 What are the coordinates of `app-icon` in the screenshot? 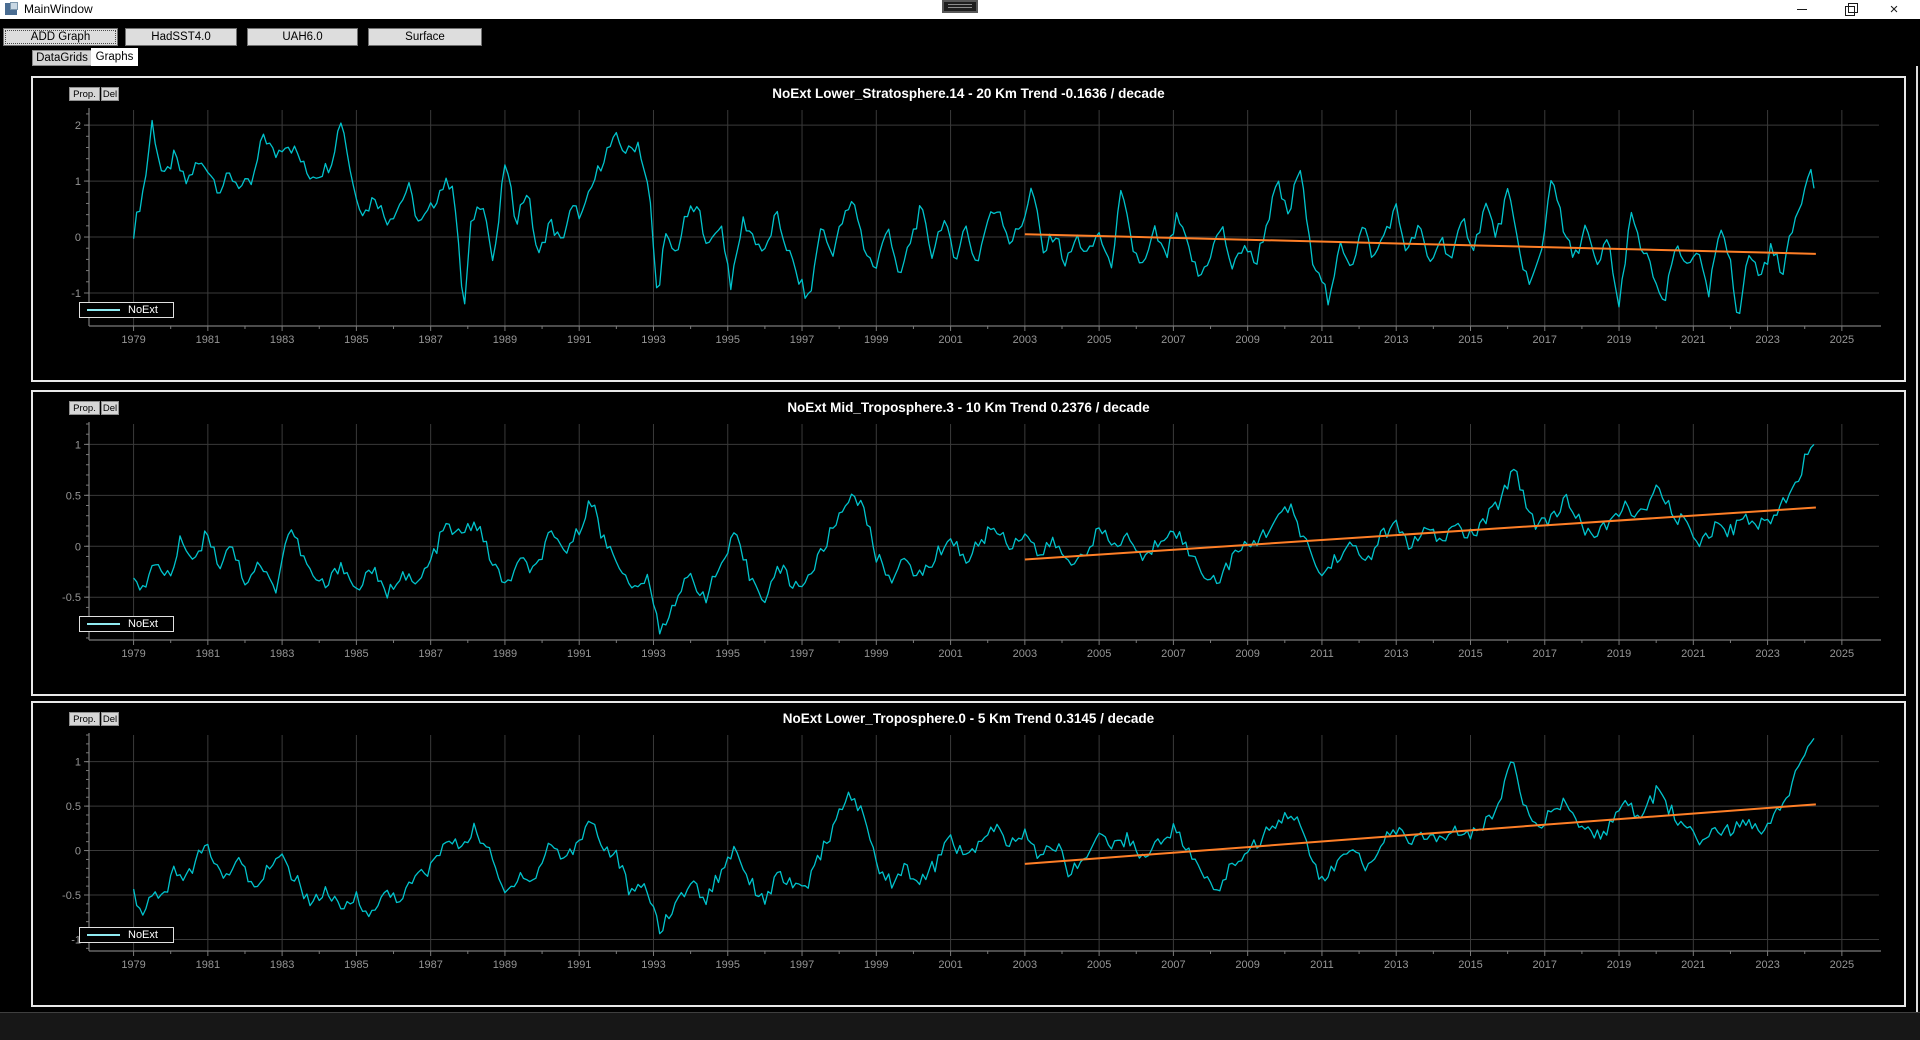 It's located at (11, 8).